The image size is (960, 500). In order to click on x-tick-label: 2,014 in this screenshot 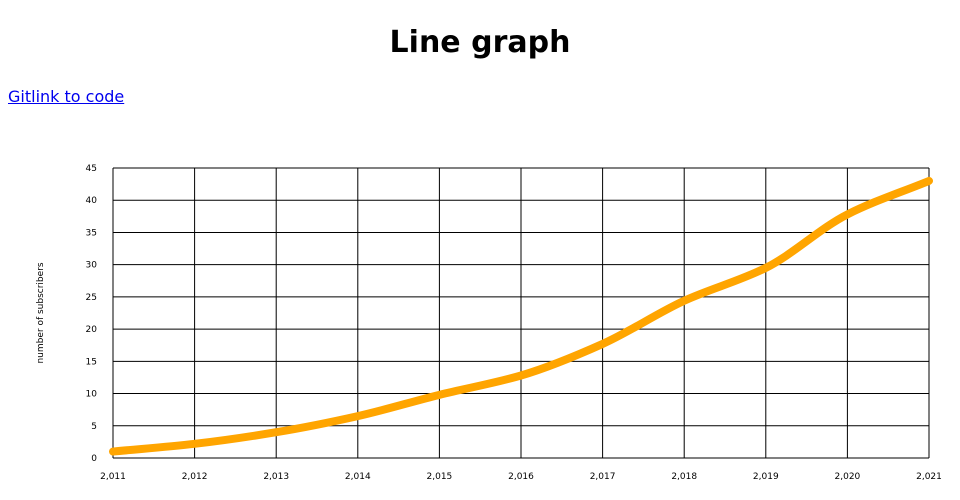, I will do `click(358, 477)`.